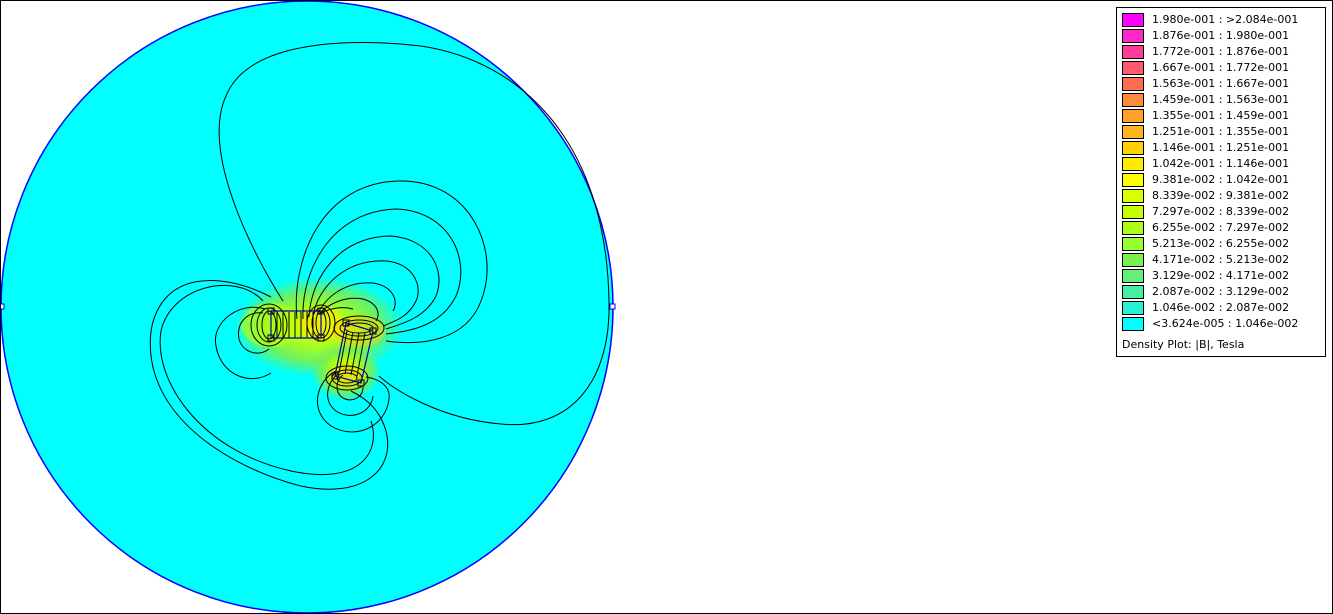 The image size is (1333, 614). Describe the element at coordinates (3, 306) in the screenshot. I see `boundary-node-left` at that location.